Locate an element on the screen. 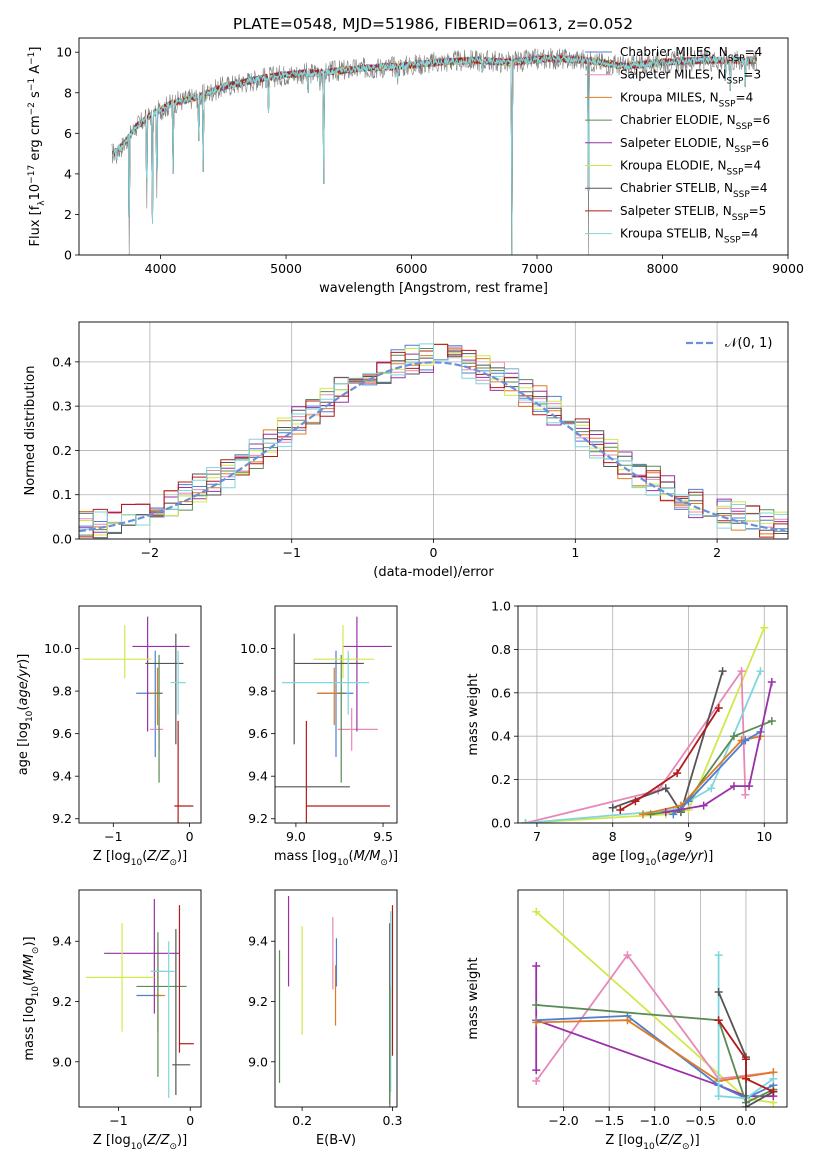  errorbar-salpeter-elodie is located at coordinates (367, 674).